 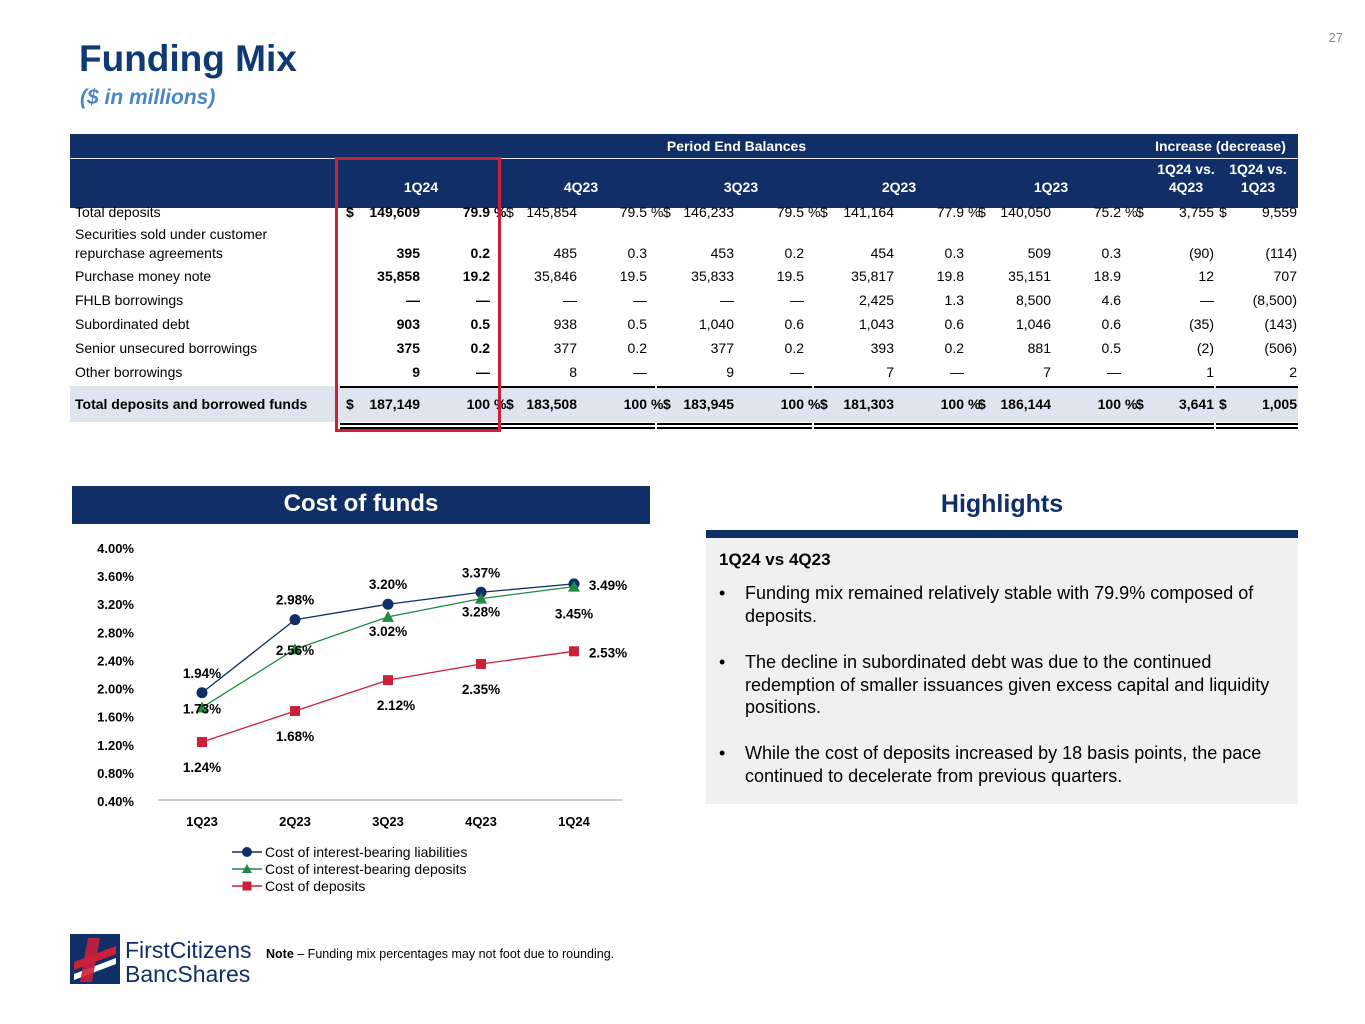 What do you see at coordinates (684, 183) in the screenshot?
I see `table-header-columns` at bounding box center [684, 183].